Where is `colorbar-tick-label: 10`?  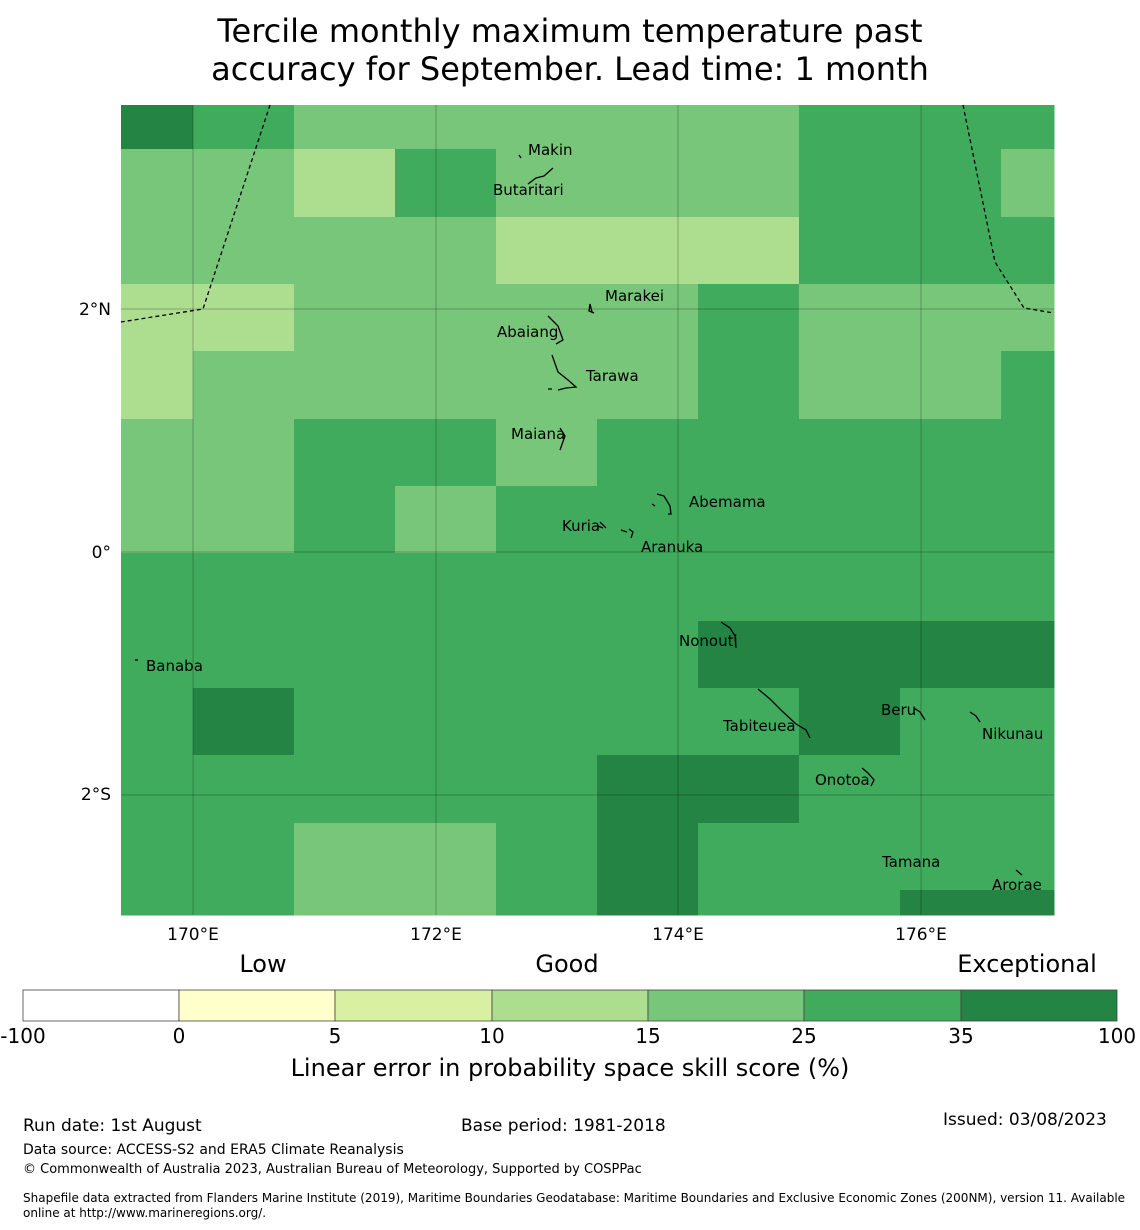
colorbar-tick-label: 10 is located at coordinates (491, 1036).